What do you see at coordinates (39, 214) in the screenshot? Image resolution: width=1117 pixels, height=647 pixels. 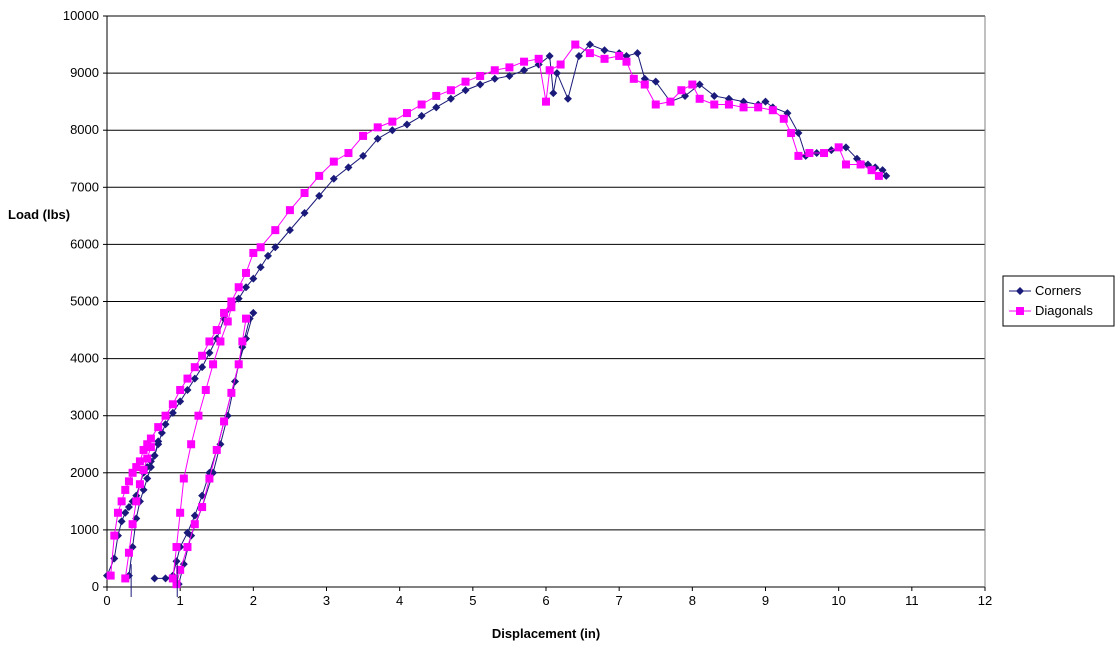 I see `y-axis-title: Load (lbs)` at bounding box center [39, 214].